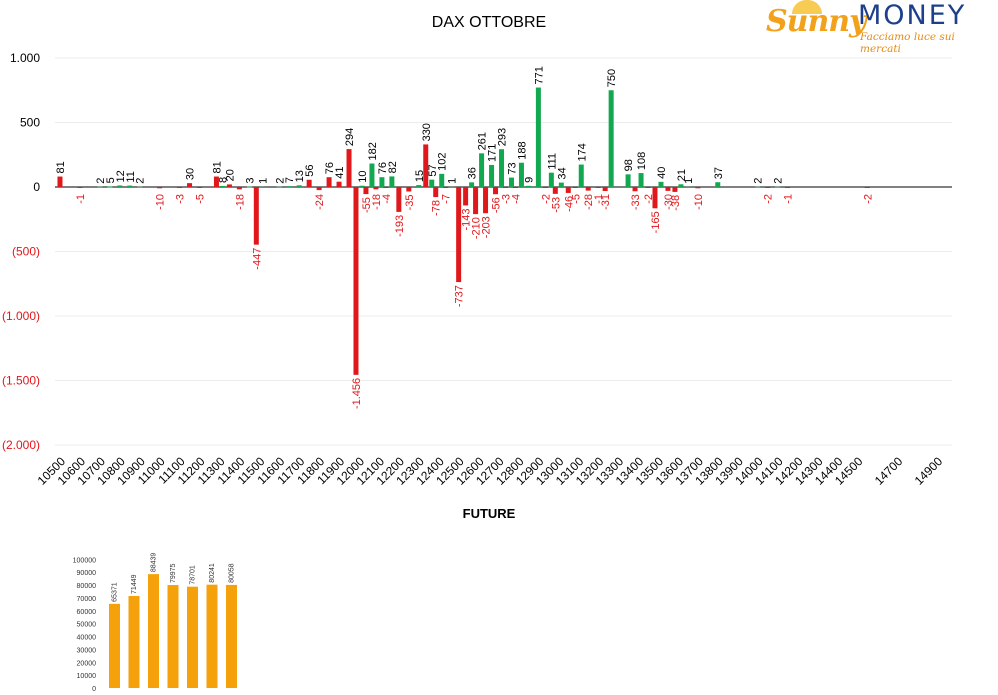 The width and height of the screenshot is (998, 695). Describe the element at coordinates (310, 171) in the screenshot. I see `put-value-label: 56` at that location.